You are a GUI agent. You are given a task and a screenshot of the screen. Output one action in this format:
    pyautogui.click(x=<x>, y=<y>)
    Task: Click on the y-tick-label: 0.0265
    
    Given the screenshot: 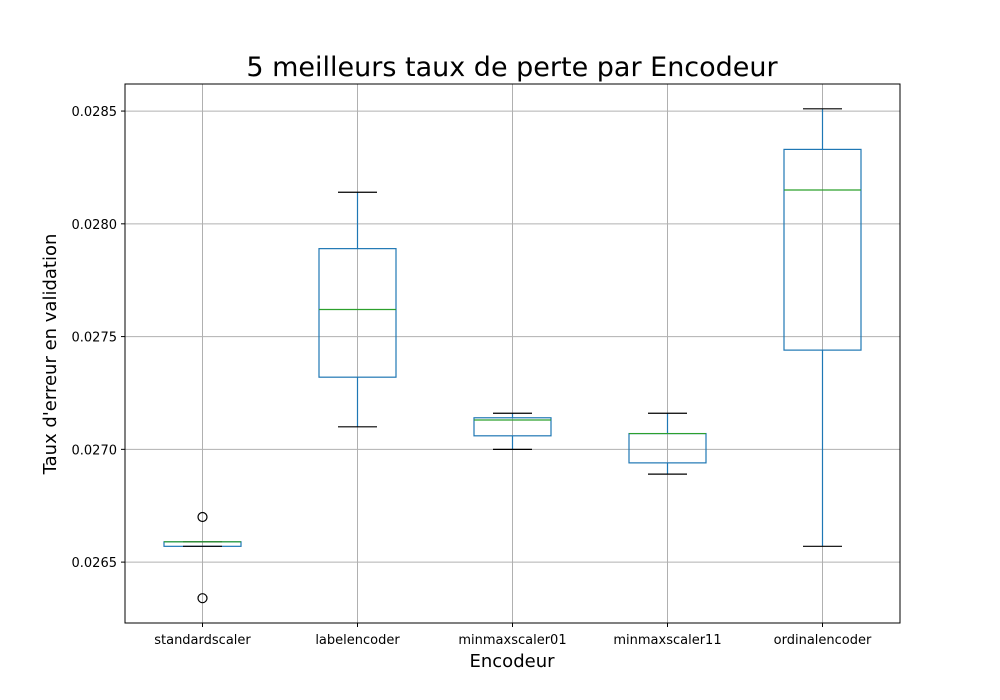 What is the action you would take?
    pyautogui.click(x=95, y=563)
    